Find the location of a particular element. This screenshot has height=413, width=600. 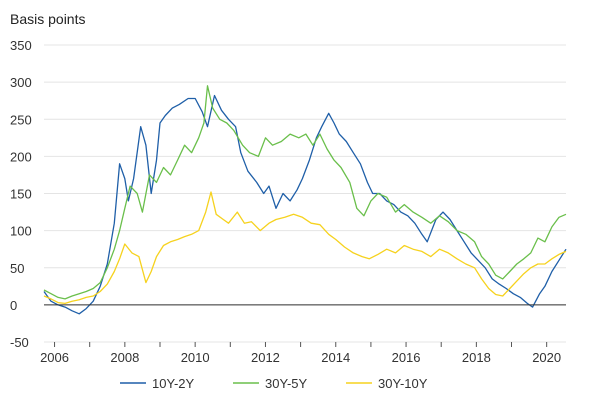

x-tick-label: 2016 is located at coordinates (406, 357).